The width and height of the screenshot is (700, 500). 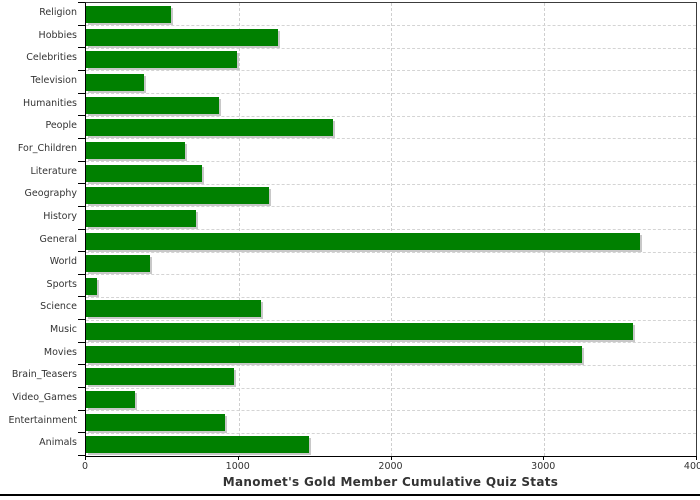 I want to click on category-label: Geography, so click(x=50, y=194).